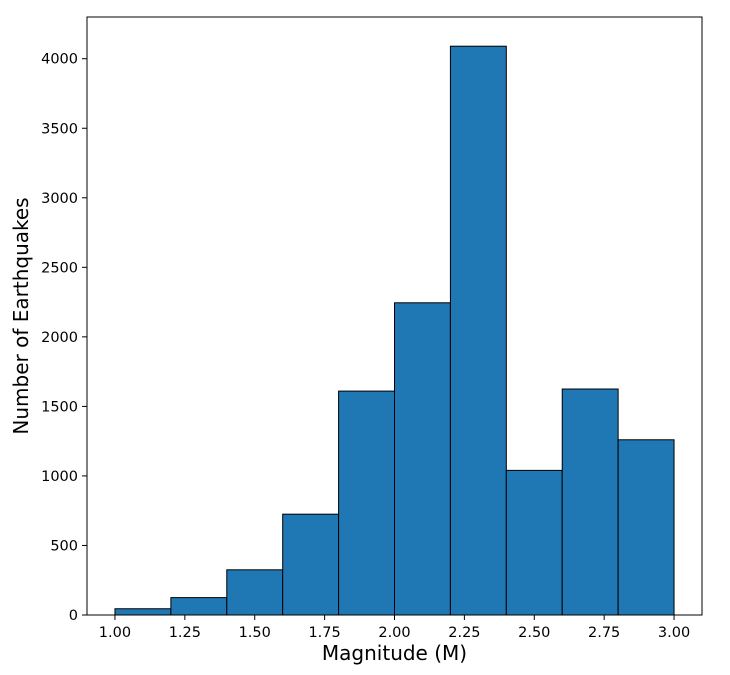  I want to click on x-axis: 1.00 1.25 1.50 1.75 2.00 2.25 2.50 2.75 3.00, so click(394, 628).